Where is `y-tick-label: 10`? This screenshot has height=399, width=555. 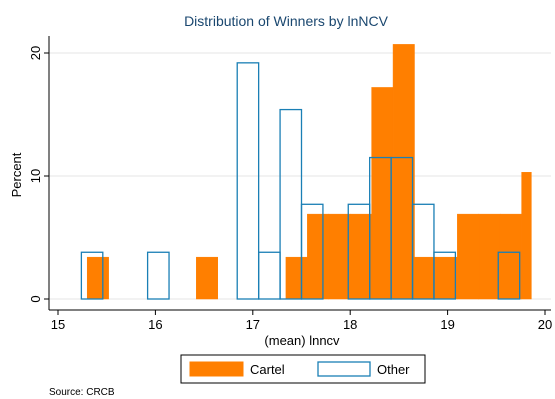
y-tick-label: 10 is located at coordinates (35, 176).